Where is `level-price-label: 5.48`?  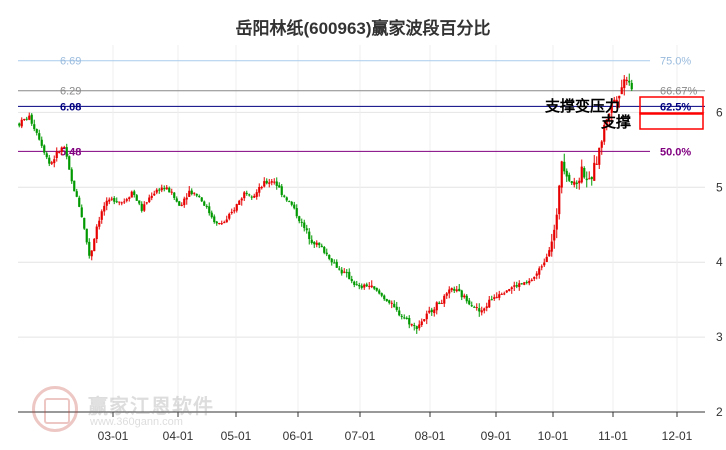 level-price-label: 5.48 is located at coordinates (70, 152).